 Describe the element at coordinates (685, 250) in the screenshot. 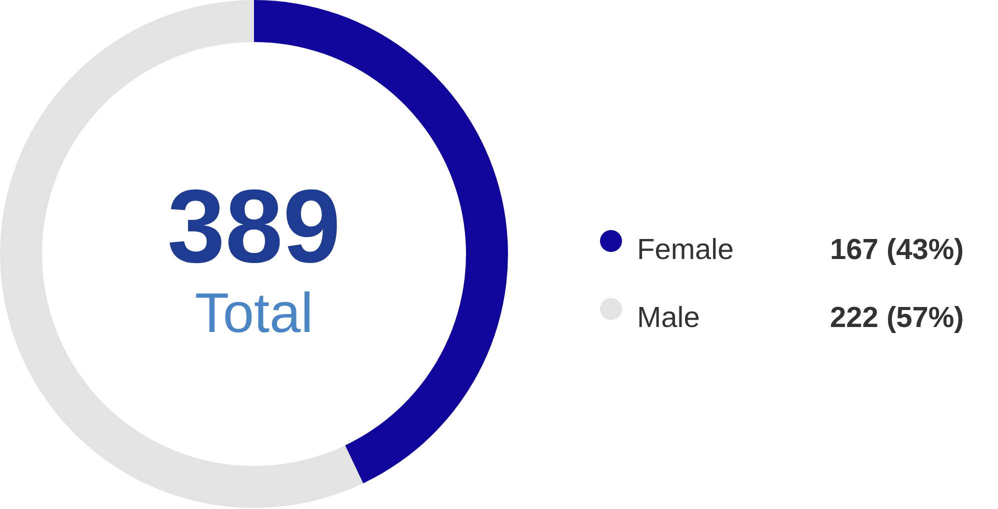

I see `legend-label: Female` at that location.